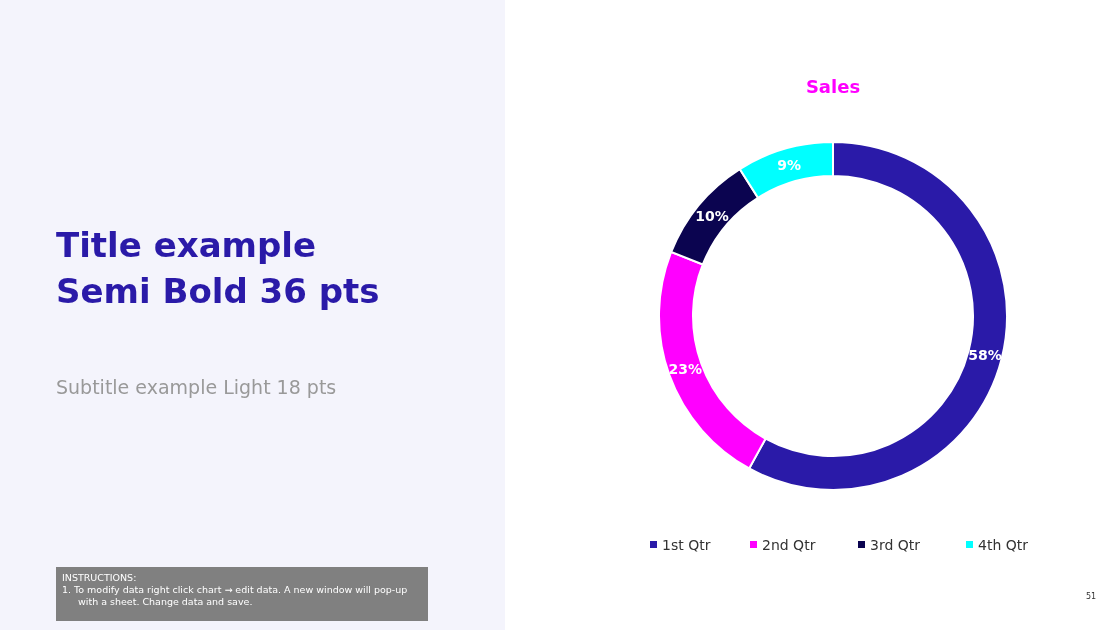  What do you see at coordinates (196, 387) in the screenshot?
I see `text: Subtitle example Light 18 pts` at bounding box center [196, 387].